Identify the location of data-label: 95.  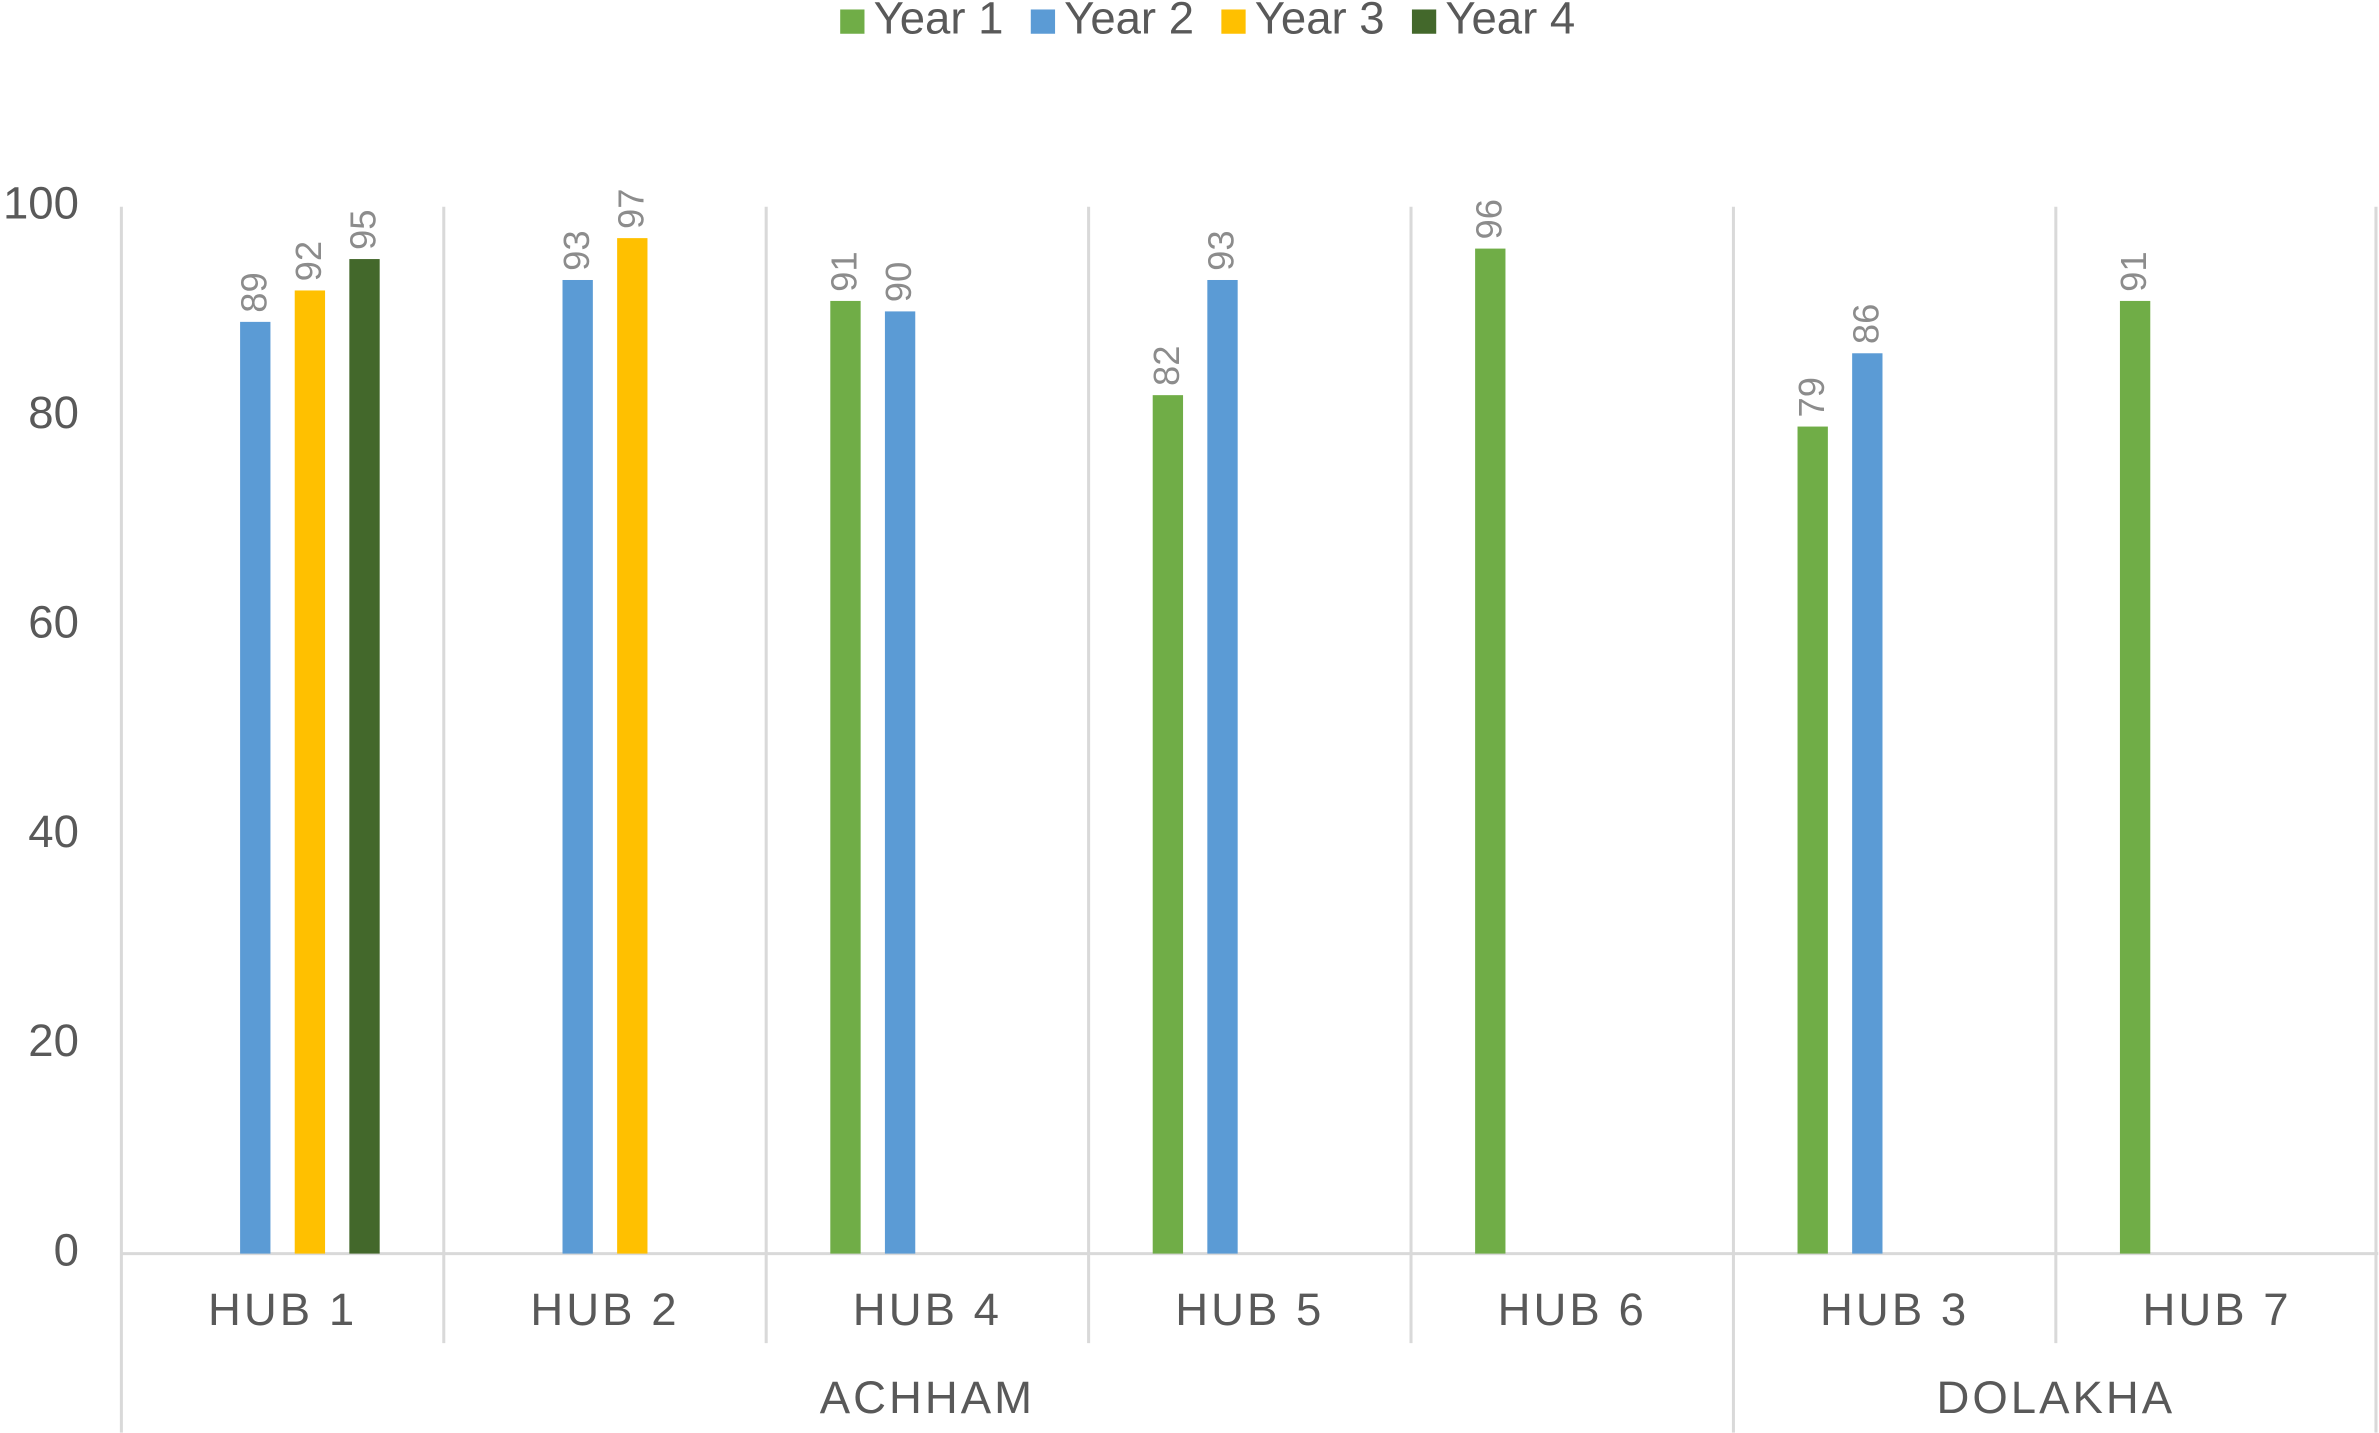
(363, 229).